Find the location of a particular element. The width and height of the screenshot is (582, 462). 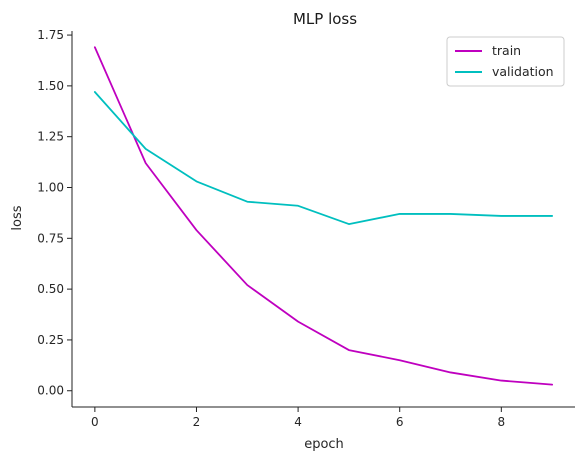

x-tick-label: 2 is located at coordinates (197, 422).